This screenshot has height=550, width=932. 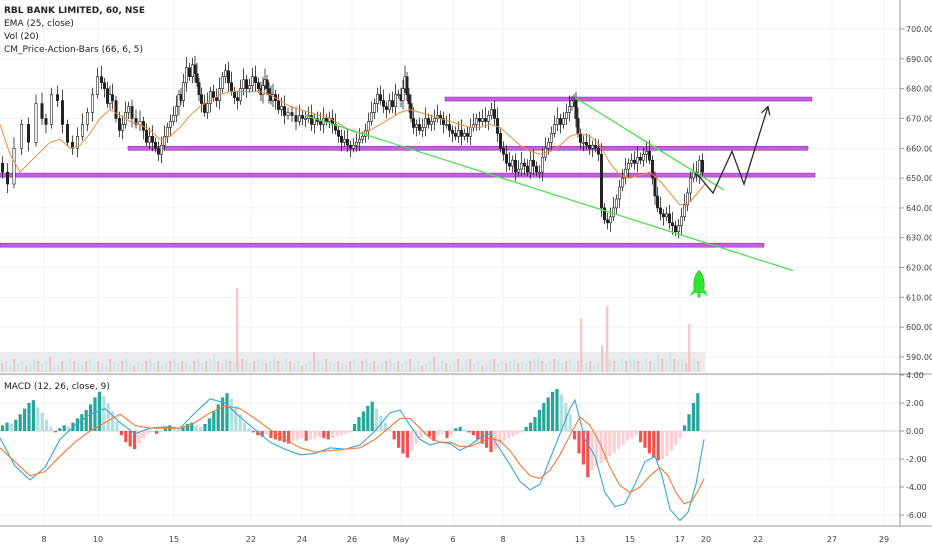 What do you see at coordinates (382, 245) in the screenshot?
I see `sr-band` at bounding box center [382, 245].